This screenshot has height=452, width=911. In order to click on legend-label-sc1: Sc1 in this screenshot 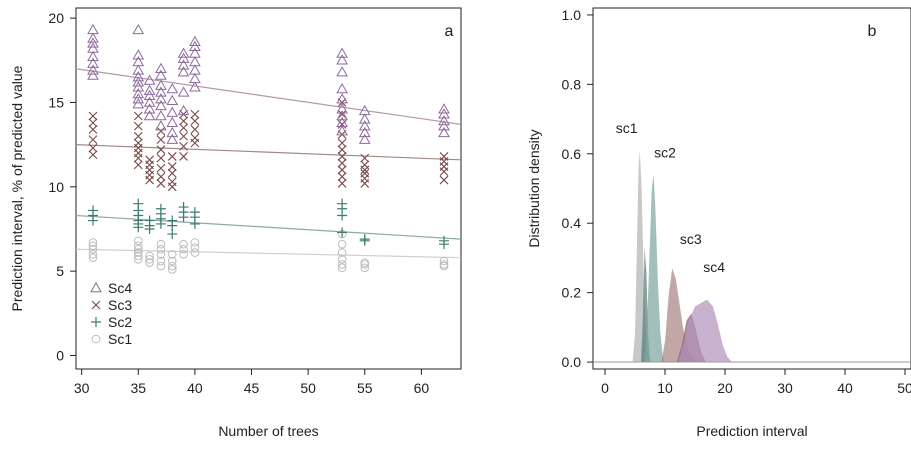, I will do `click(120, 339)`.